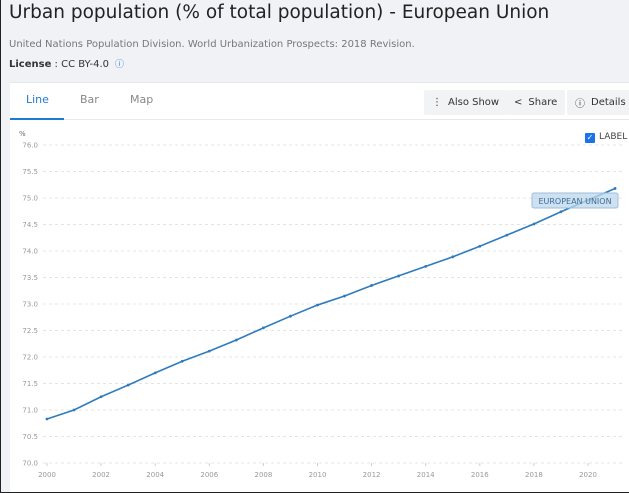 The width and height of the screenshot is (629, 493). Describe the element at coordinates (263, 475) in the screenshot. I see `x-tick-label: 2008` at that location.